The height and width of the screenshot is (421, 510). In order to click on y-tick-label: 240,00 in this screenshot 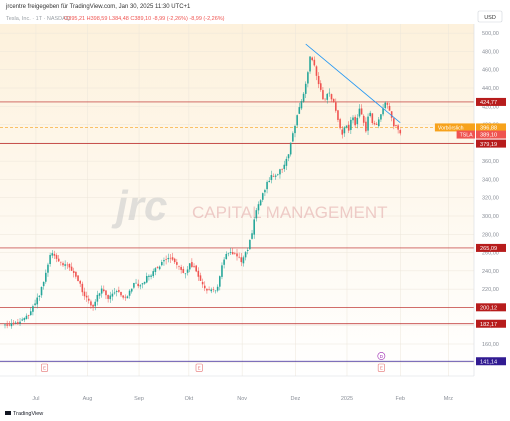, I will do `click(490, 272)`.